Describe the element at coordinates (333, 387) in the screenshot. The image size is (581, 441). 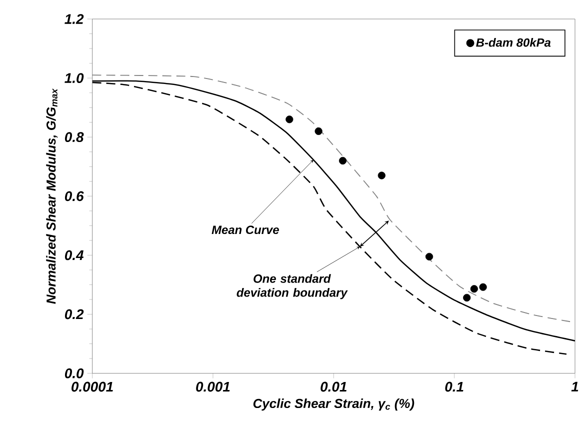
I see `x-tick-label: 0.01` at that location.